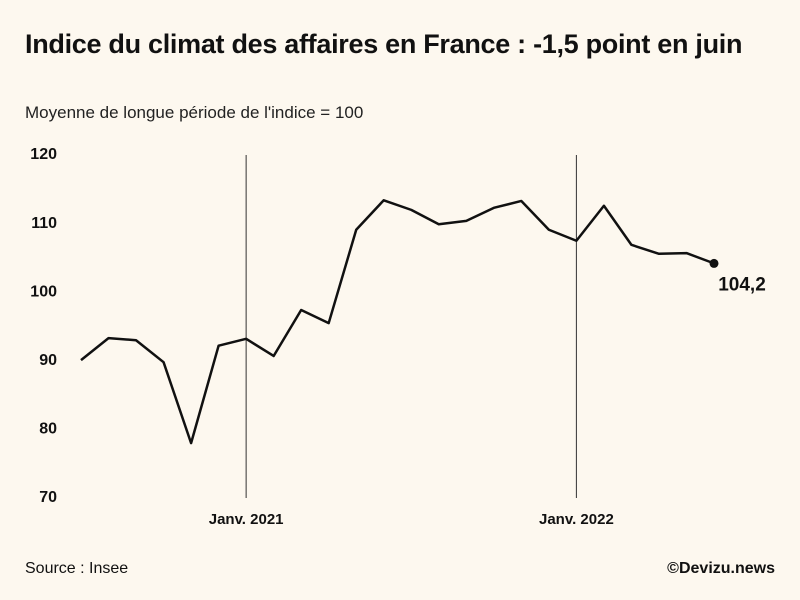 The width and height of the screenshot is (800, 600). I want to click on y-tick-label: 100, so click(43, 291).